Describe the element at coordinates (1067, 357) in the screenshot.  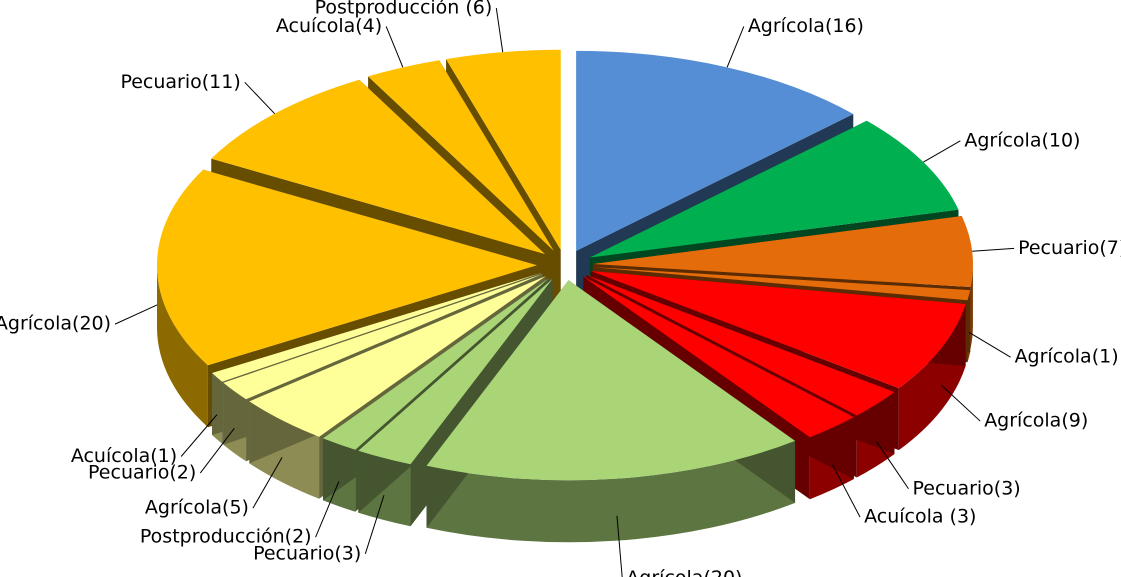
I see `data-label: Agrícola(1)` at that location.